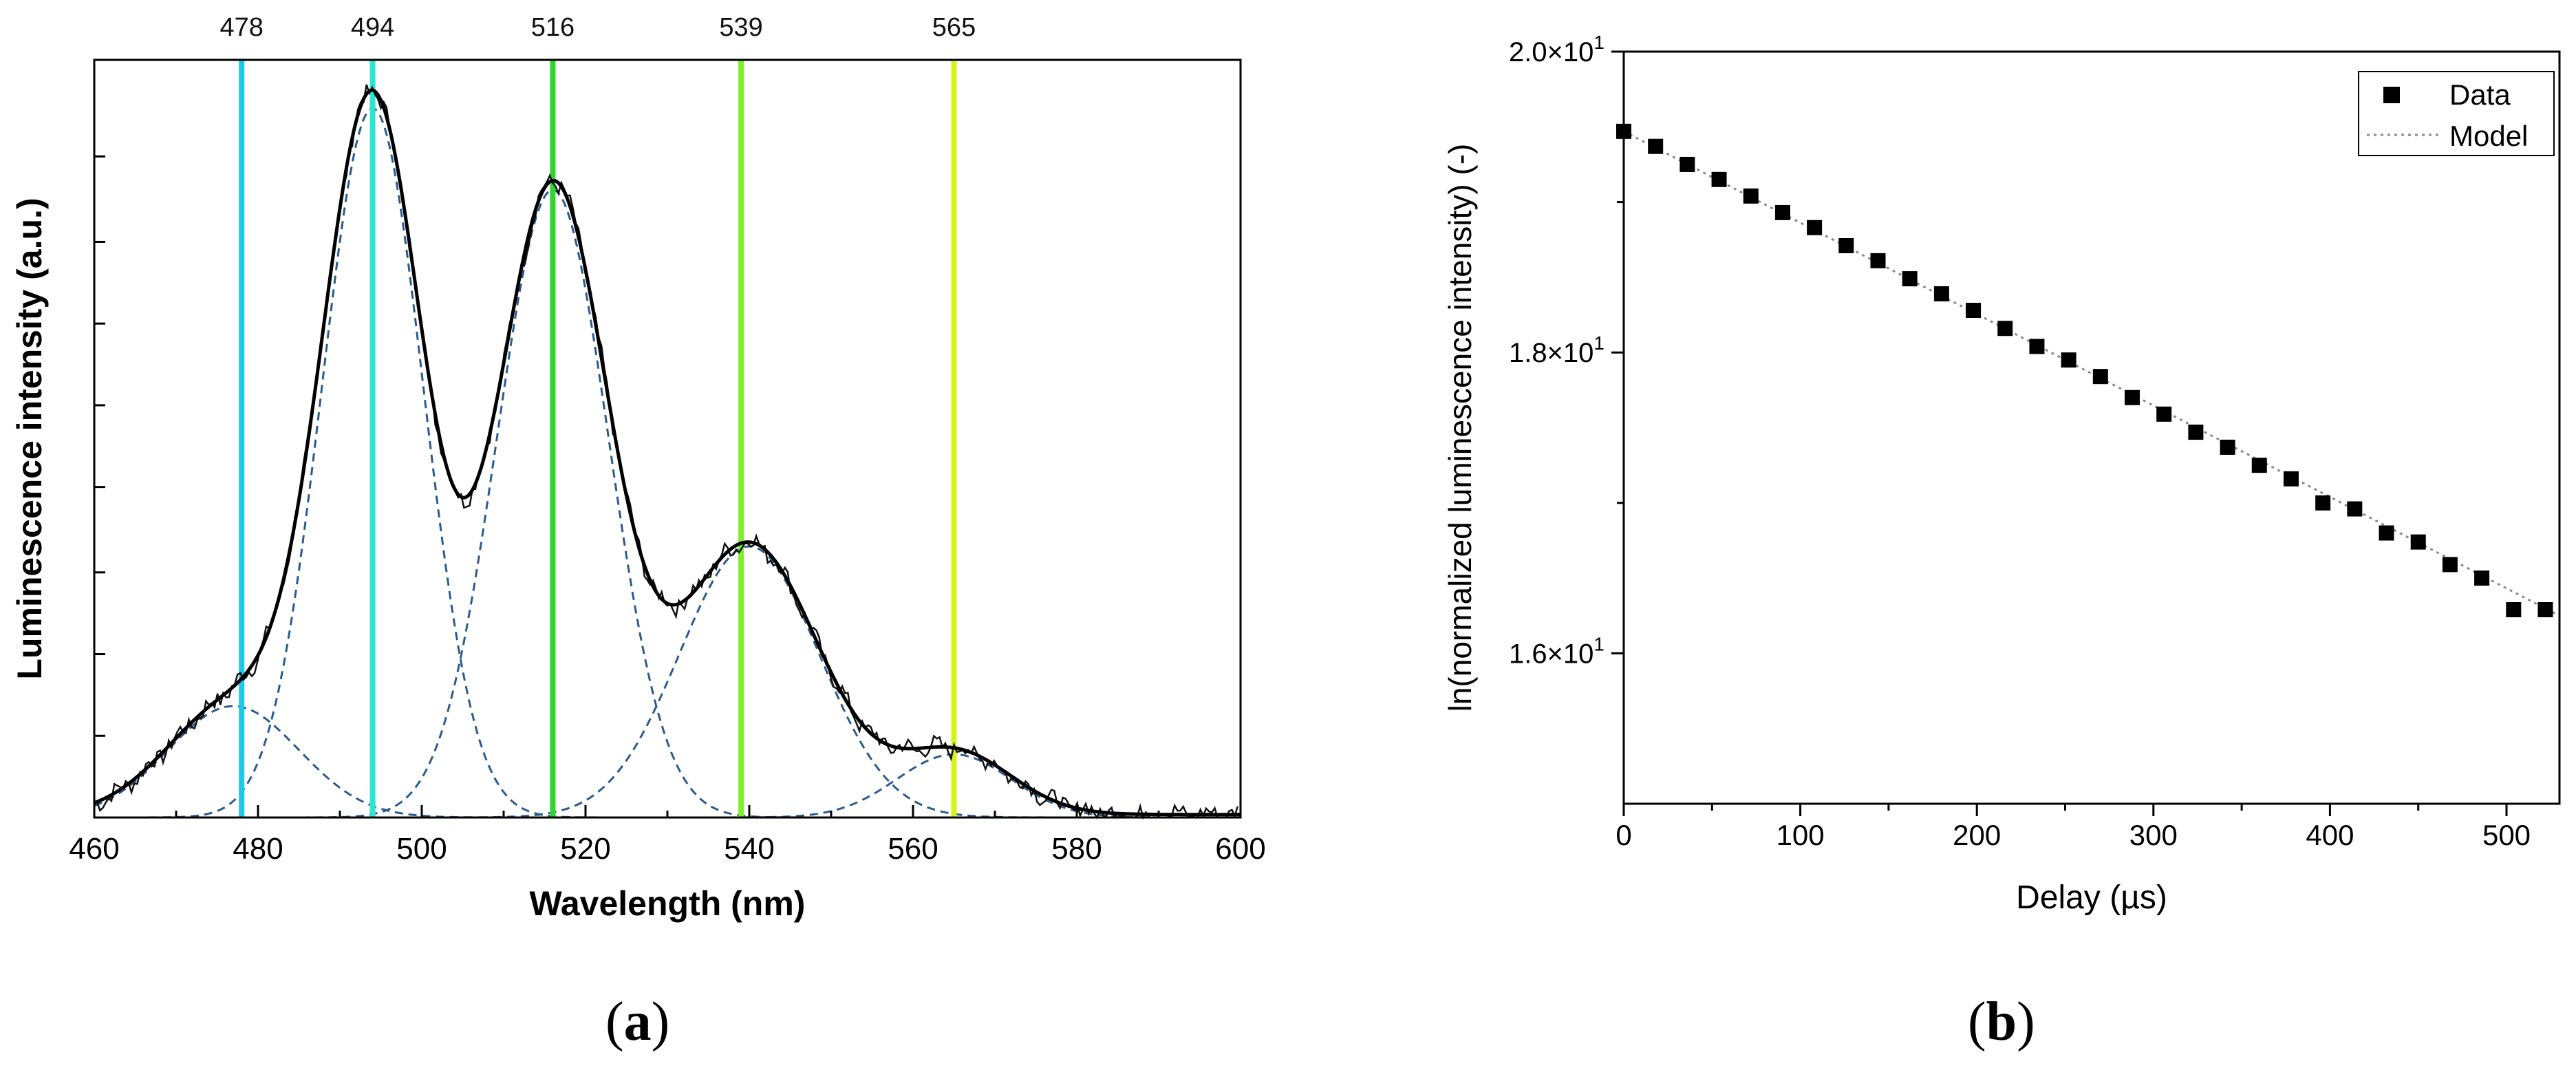  I want to click on y-tick-label-b-16: 1.6×10¹, so click(1556, 651).